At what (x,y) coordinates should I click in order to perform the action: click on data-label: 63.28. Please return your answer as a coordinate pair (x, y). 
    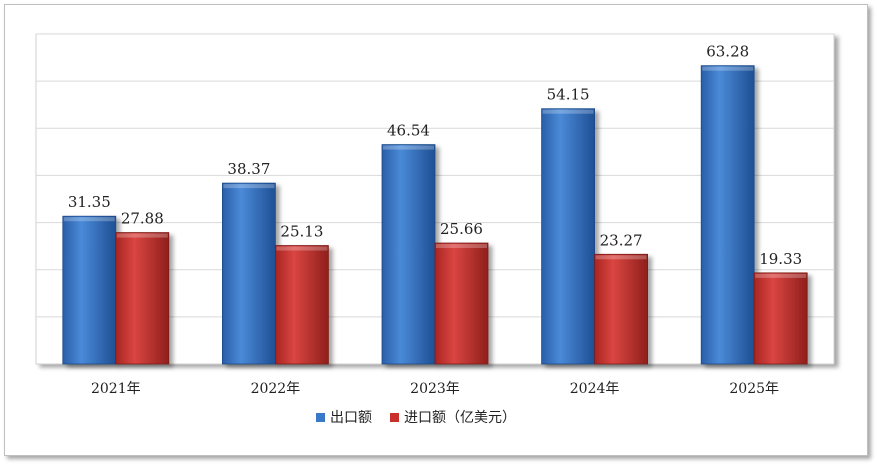
    Looking at the image, I should click on (727, 52).